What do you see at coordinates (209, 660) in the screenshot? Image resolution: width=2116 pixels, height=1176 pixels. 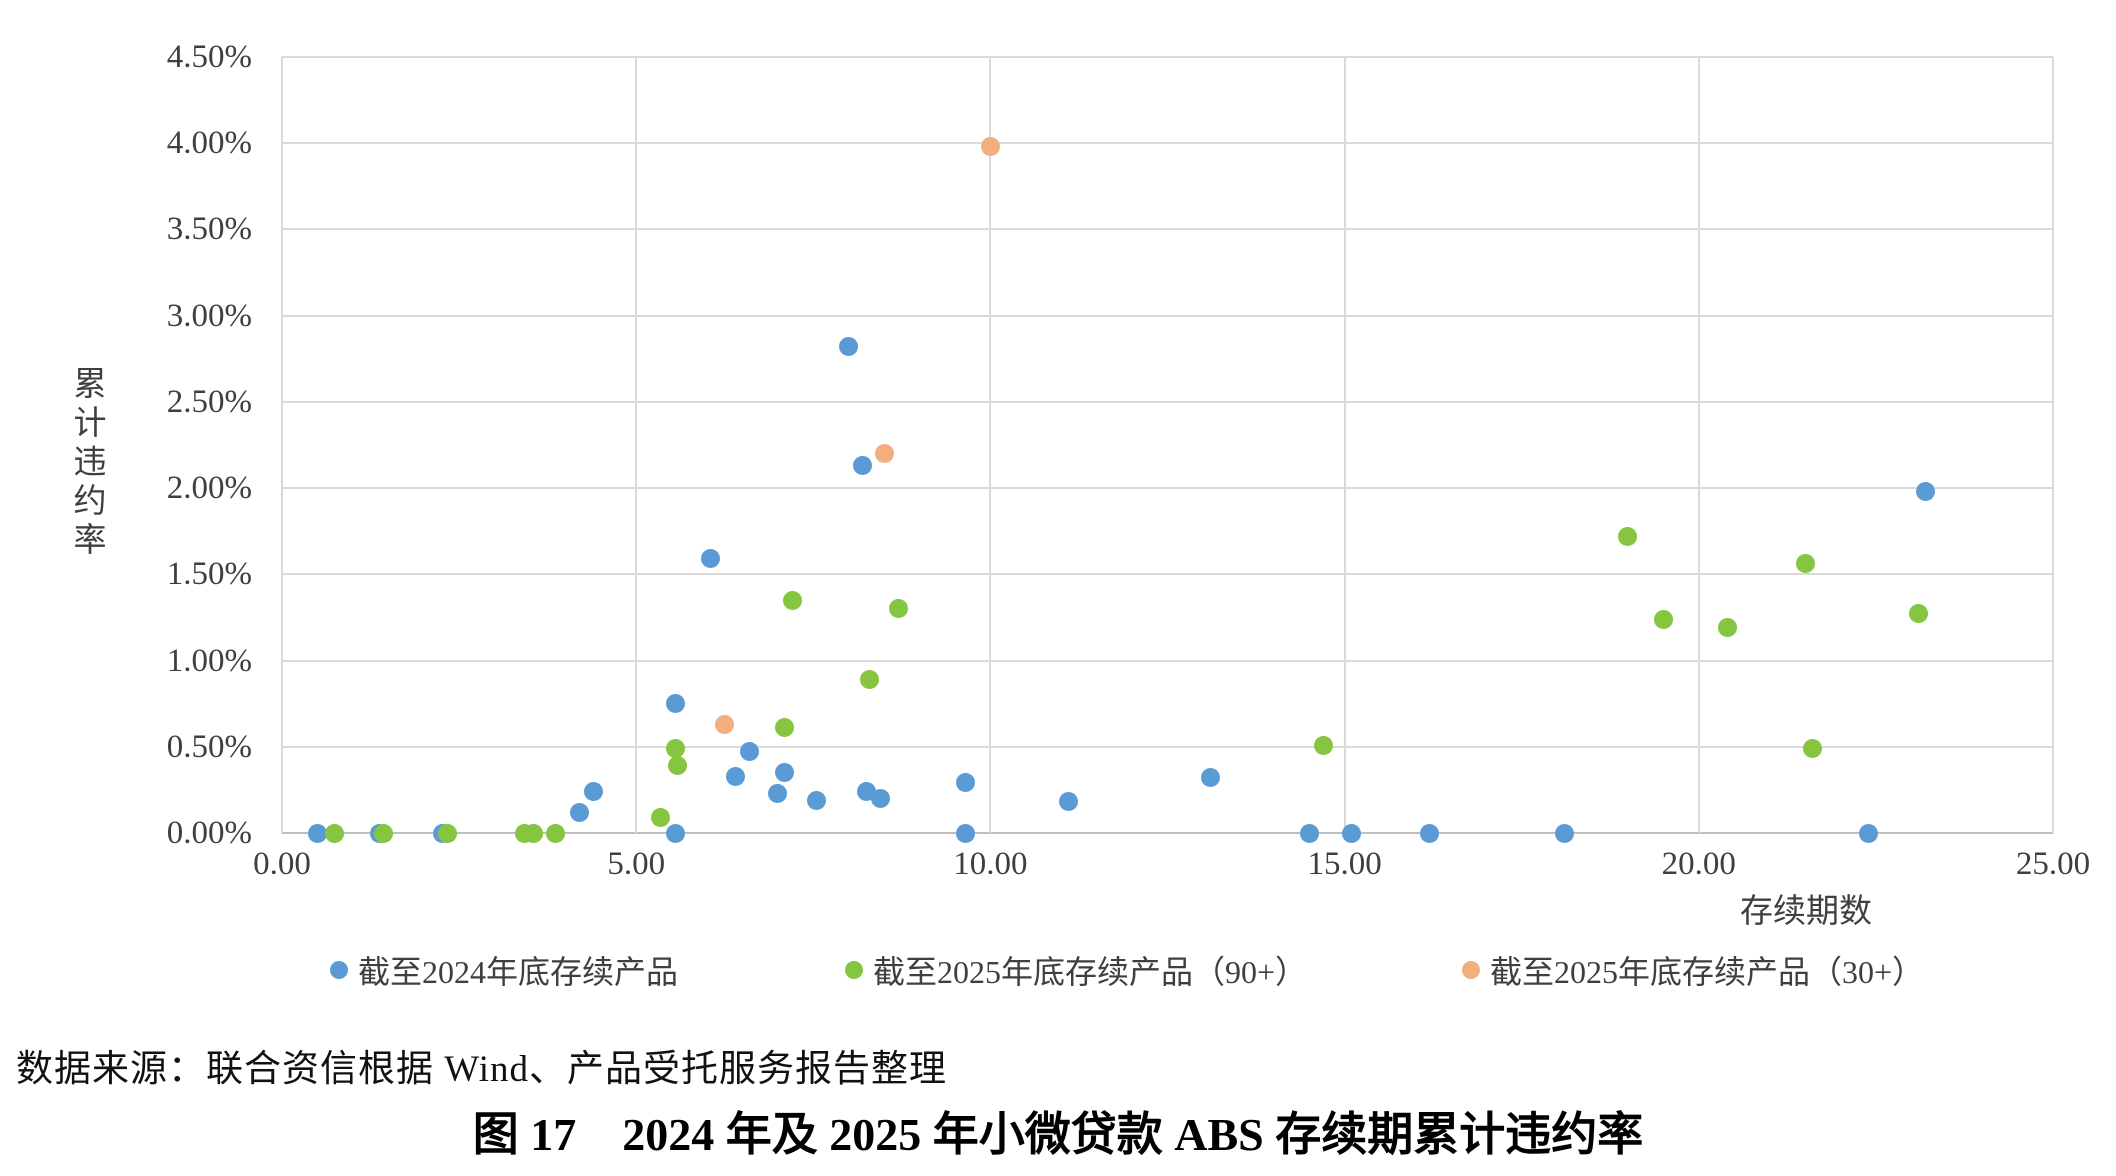 I see `y-tick-label: 1.00%` at bounding box center [209, 660].